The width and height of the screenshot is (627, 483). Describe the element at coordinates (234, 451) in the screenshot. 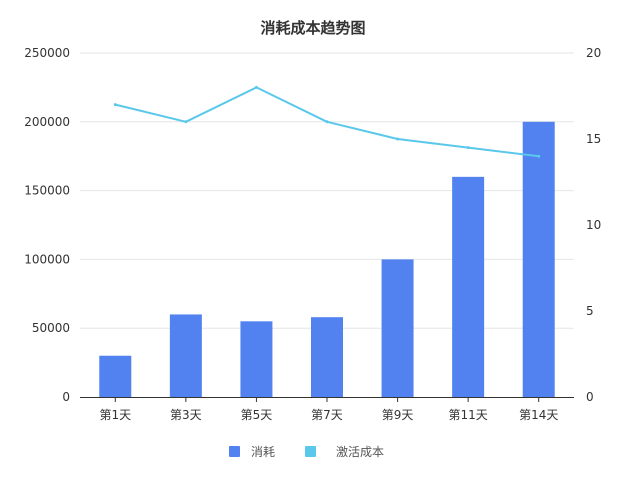

I see `legend-swatch-consumption` at that location.